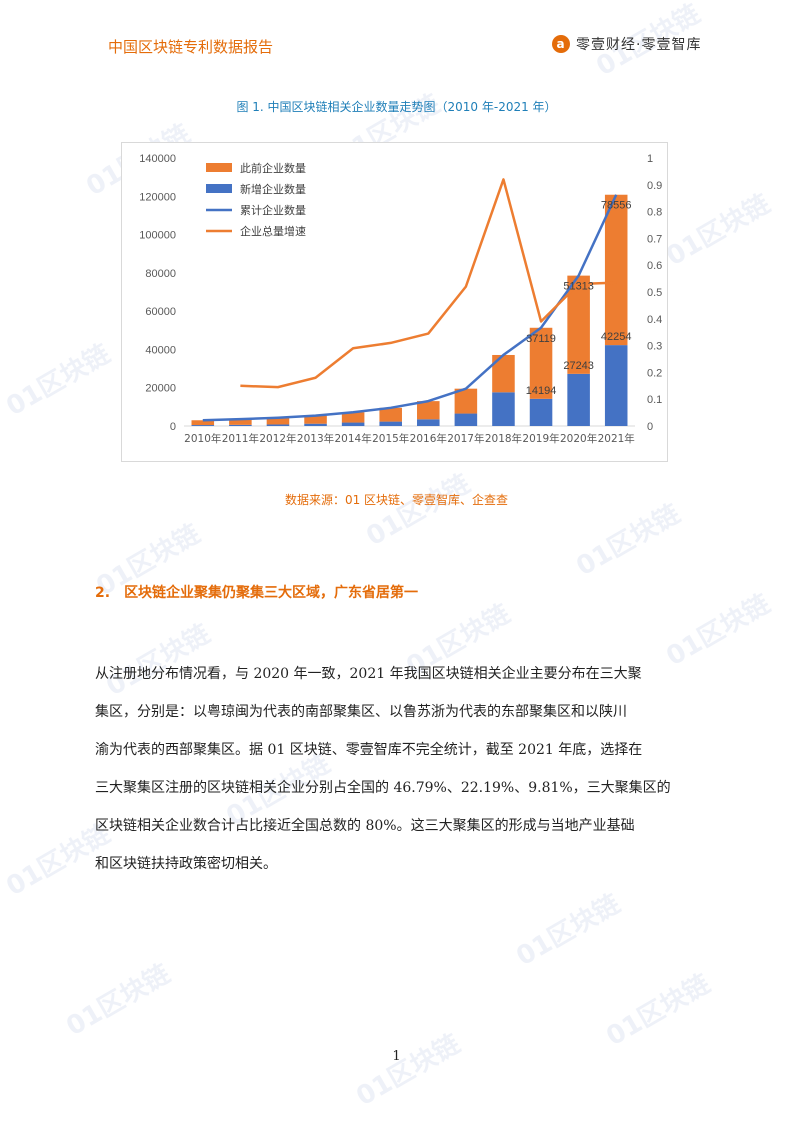 The image size is (793, 1122). What do you see at coordinates (315, 438) in the screenshot?
I see `x-tick-label: 2013年` at bounding box center [315, 438].